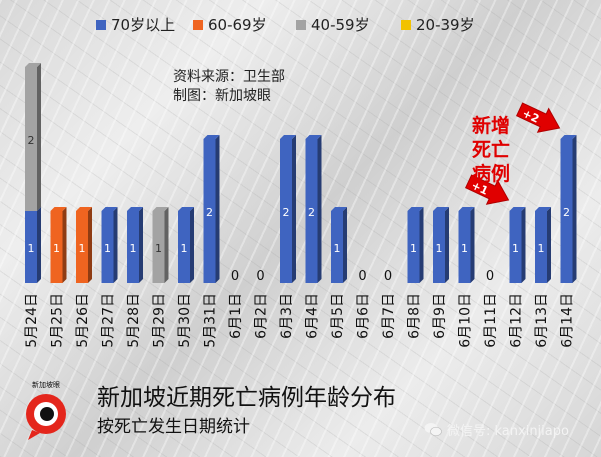  Describe the element at coordinates (236, 316) in the screenshot. I see `category-tick-label: 6月1日` at that location.